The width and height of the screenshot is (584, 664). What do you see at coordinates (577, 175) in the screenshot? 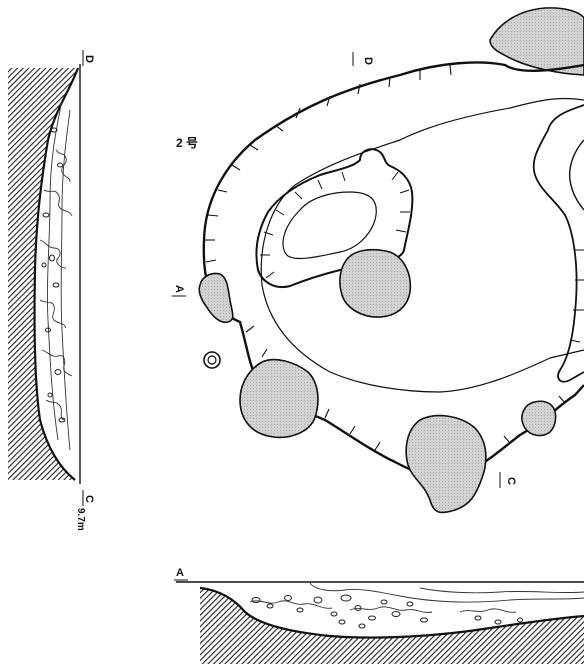
I see `pit-right-feature-inner` at bounding box center [577, 175].